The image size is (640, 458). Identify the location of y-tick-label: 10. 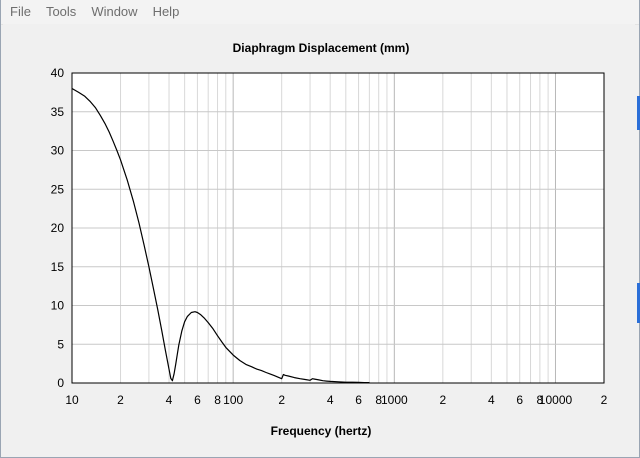
(58, 306).